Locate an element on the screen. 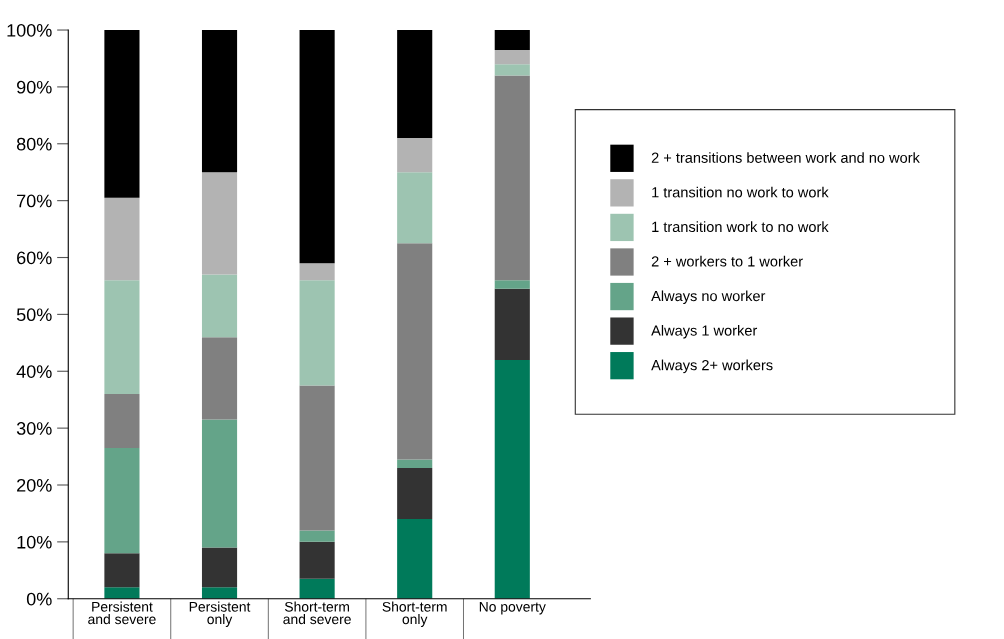 The width and height of the screenshot is (1004, 639). y-tick-label: 50% is located at coordinates (34, 315).